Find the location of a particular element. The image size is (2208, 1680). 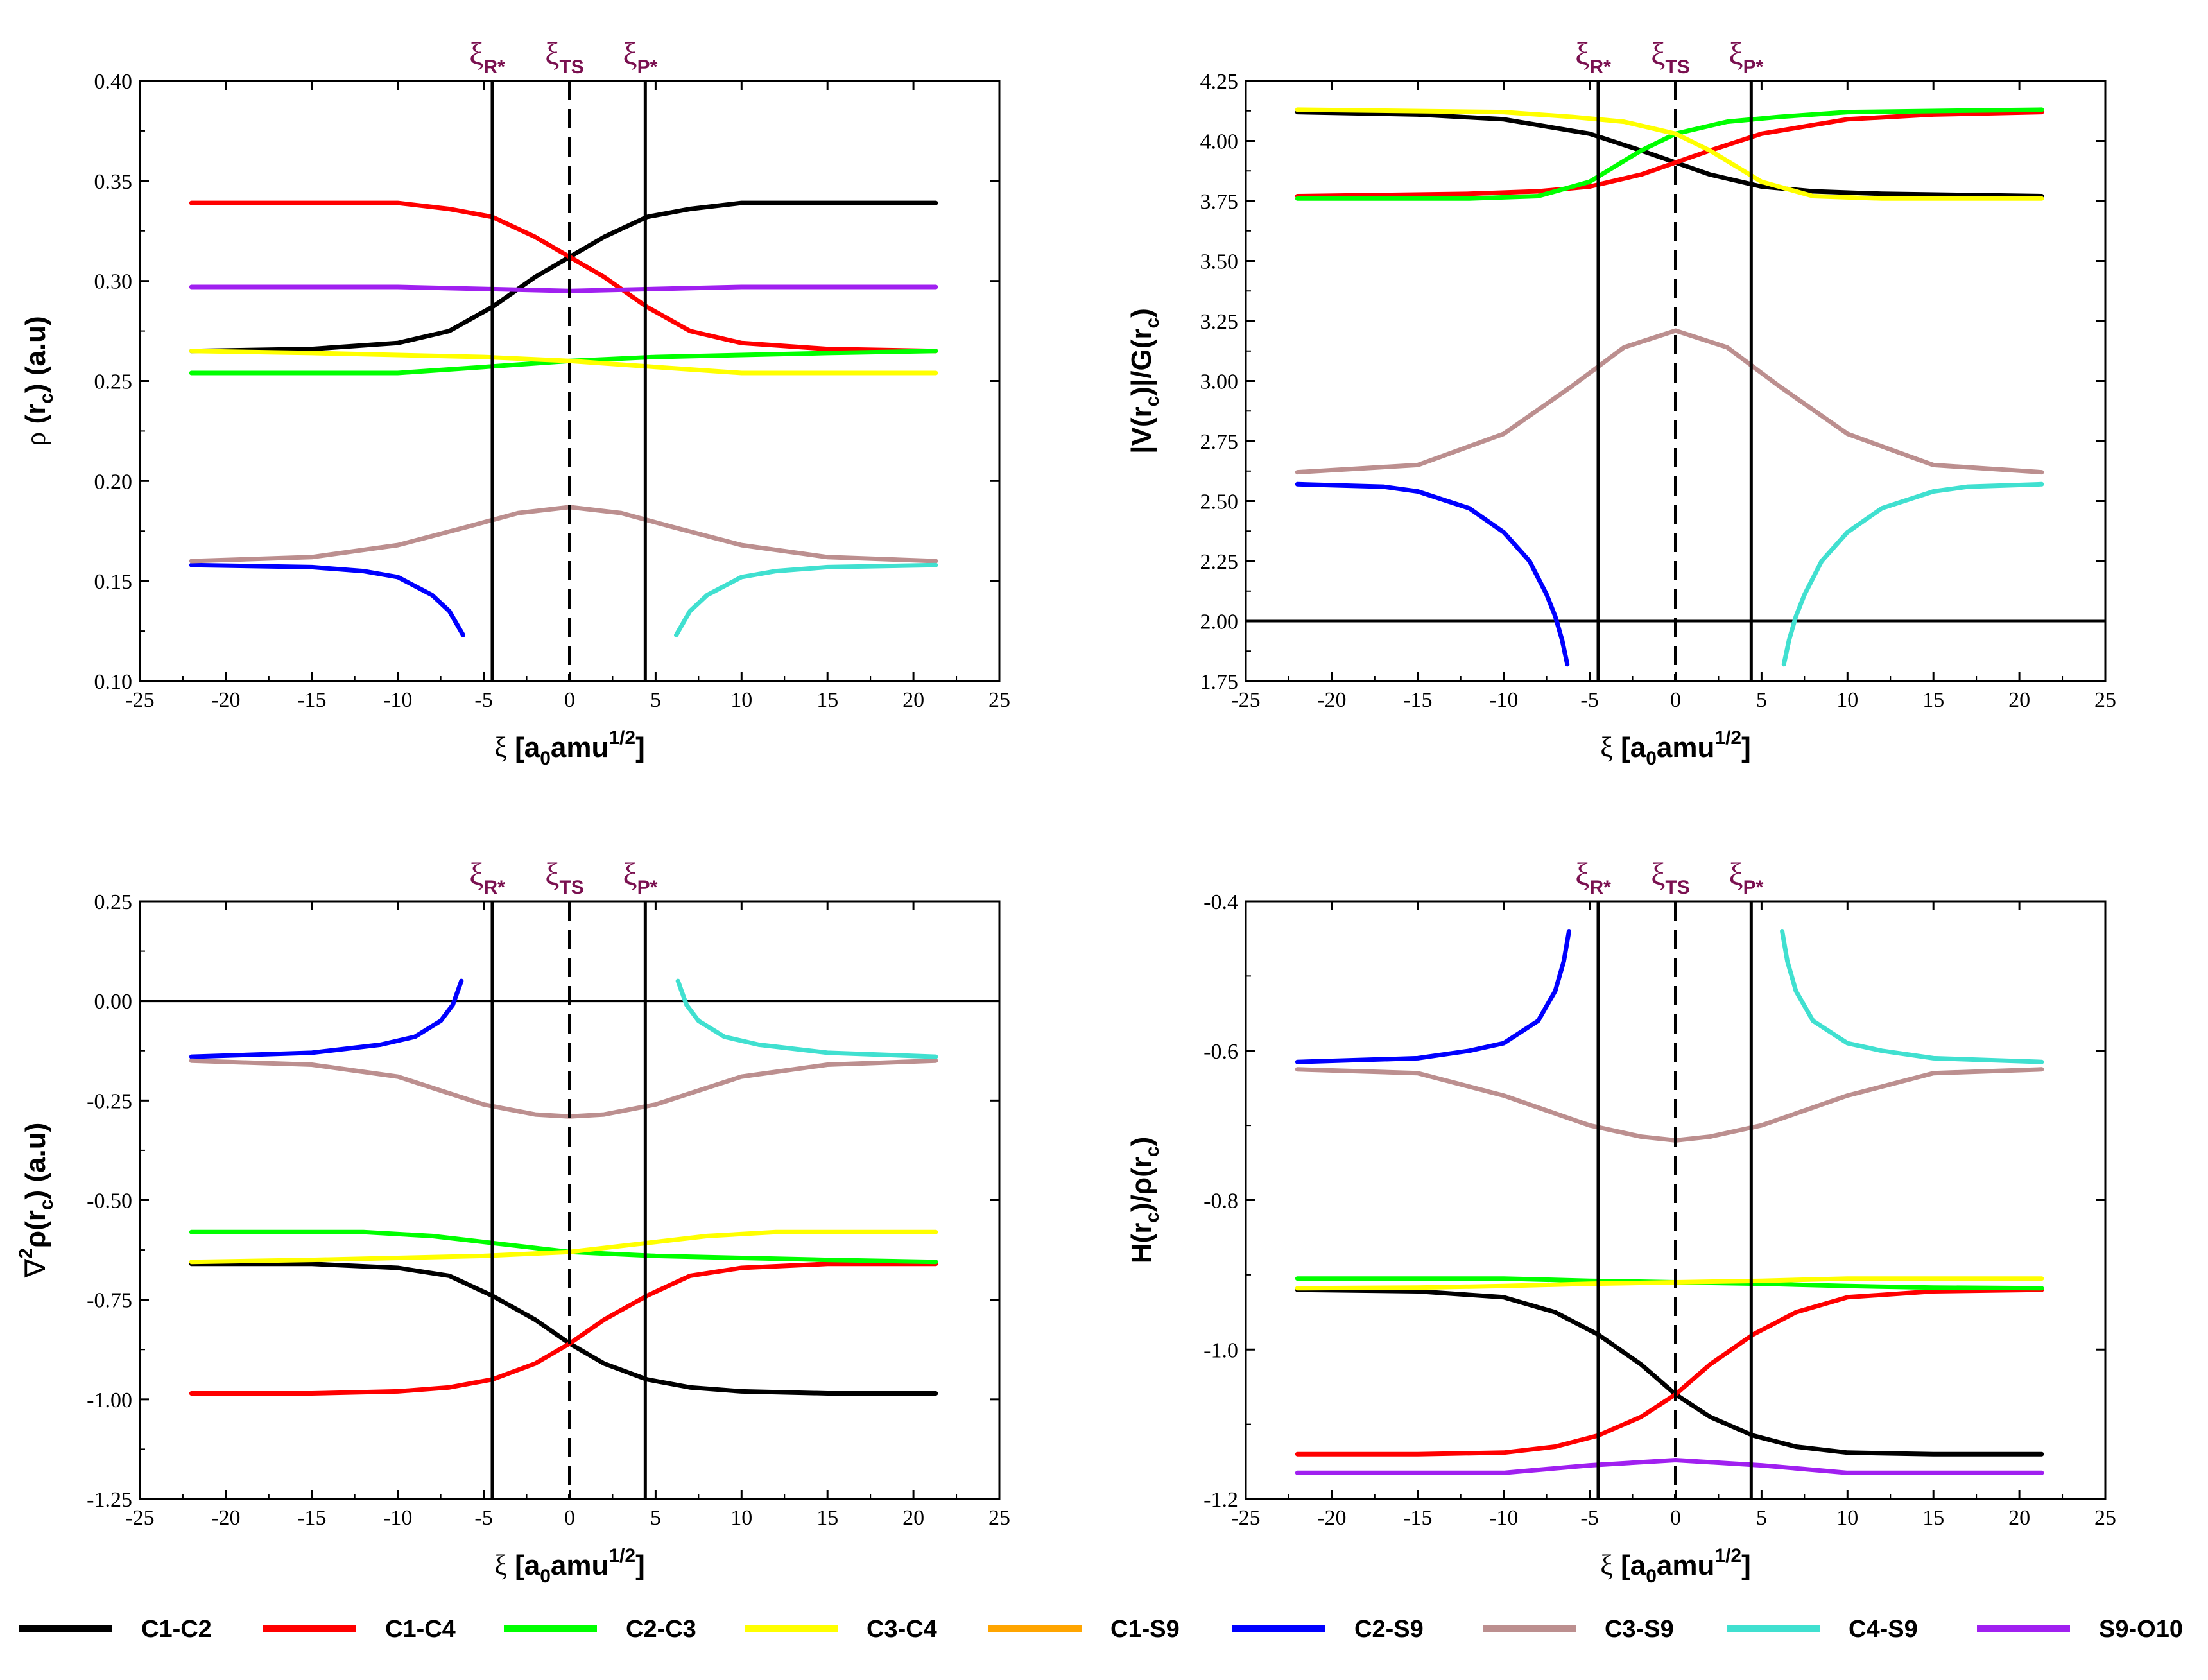

series-line-c2-c3 is located at coordinates (1669, 154).